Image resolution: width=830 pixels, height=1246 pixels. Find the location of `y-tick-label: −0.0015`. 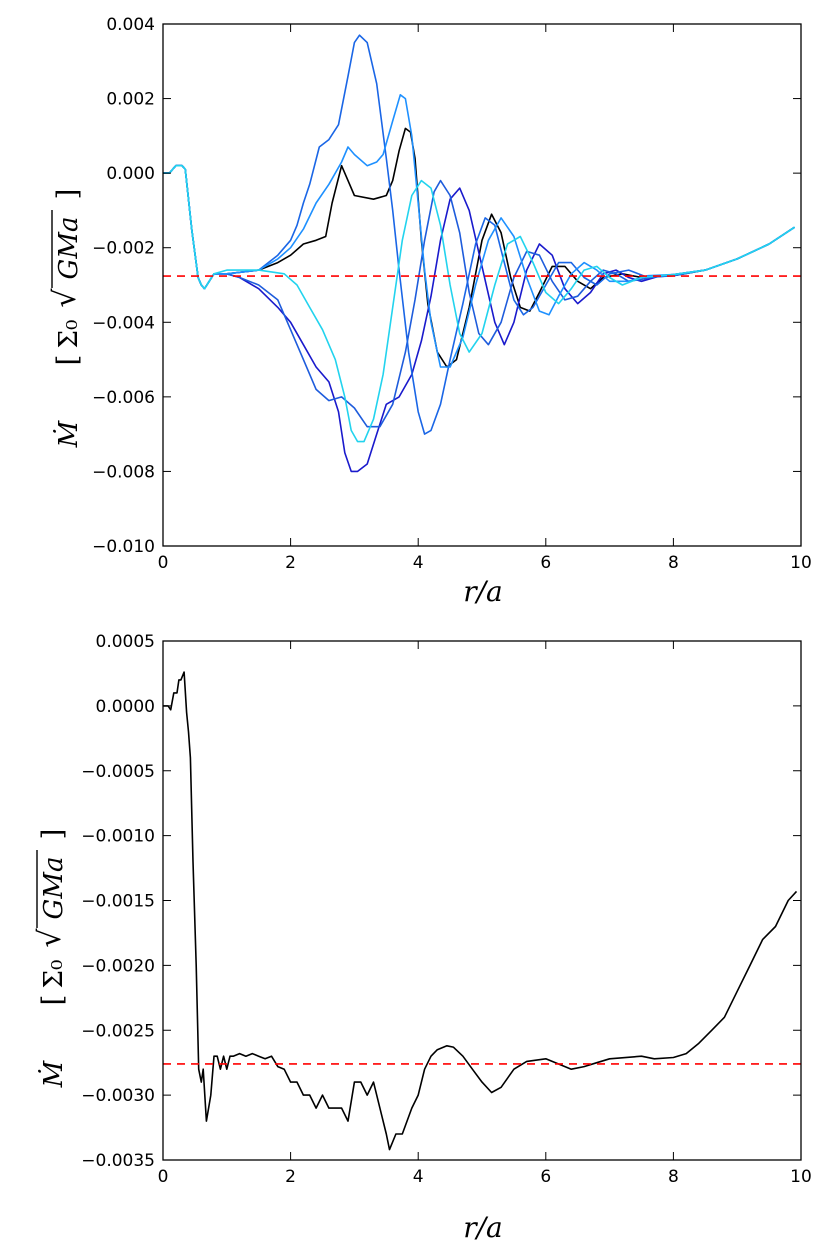

y-tick-label: −0.0015 is located at coordinates (118, 902).